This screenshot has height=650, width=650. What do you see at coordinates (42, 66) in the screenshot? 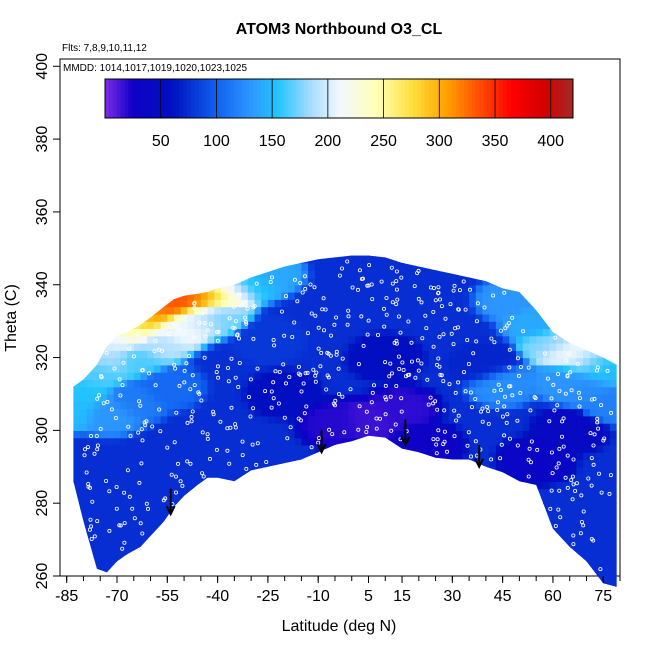
I see `y-tick-label: 400` at bounding box center [42, 66].